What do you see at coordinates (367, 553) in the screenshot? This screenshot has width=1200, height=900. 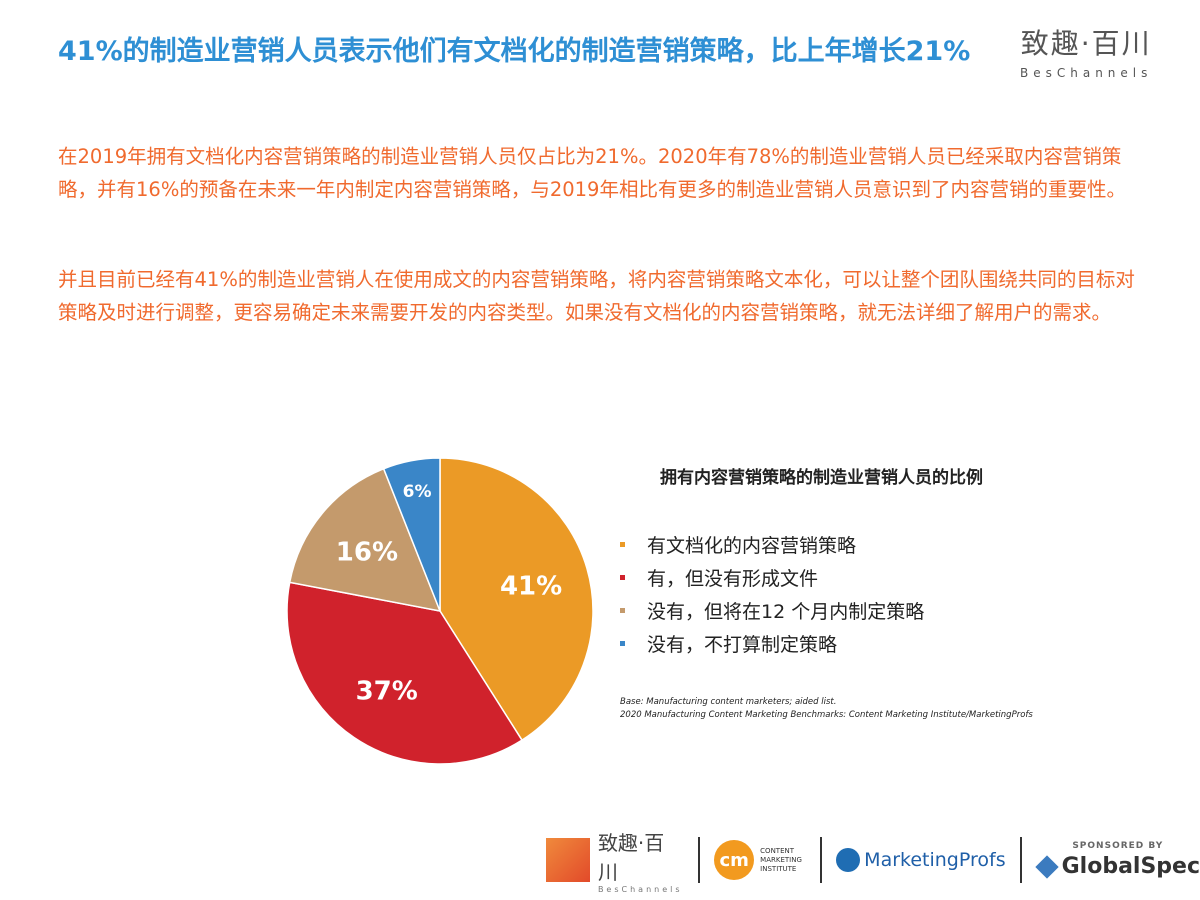 I see `data-label-2: 16%` at bounding box center [367, 553].